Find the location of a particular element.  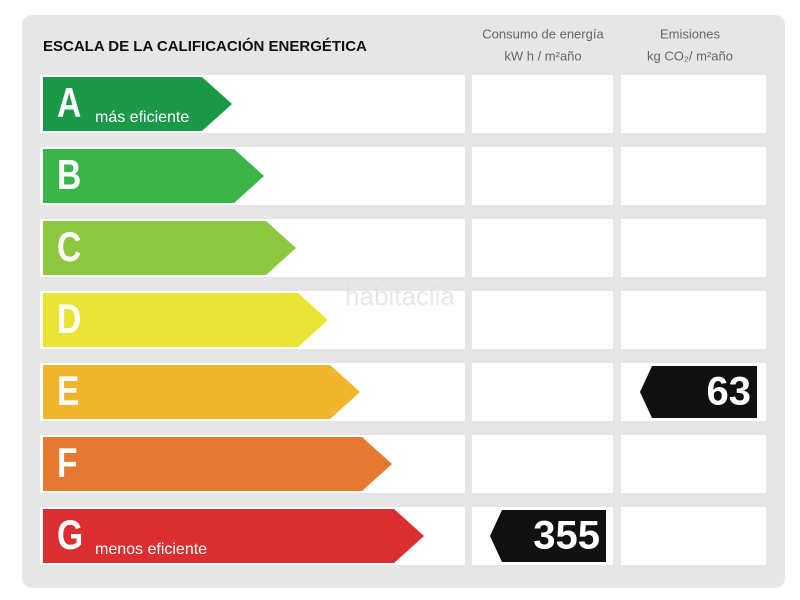

column-unit: kW h / m²año is located at coordinates (542, 55).